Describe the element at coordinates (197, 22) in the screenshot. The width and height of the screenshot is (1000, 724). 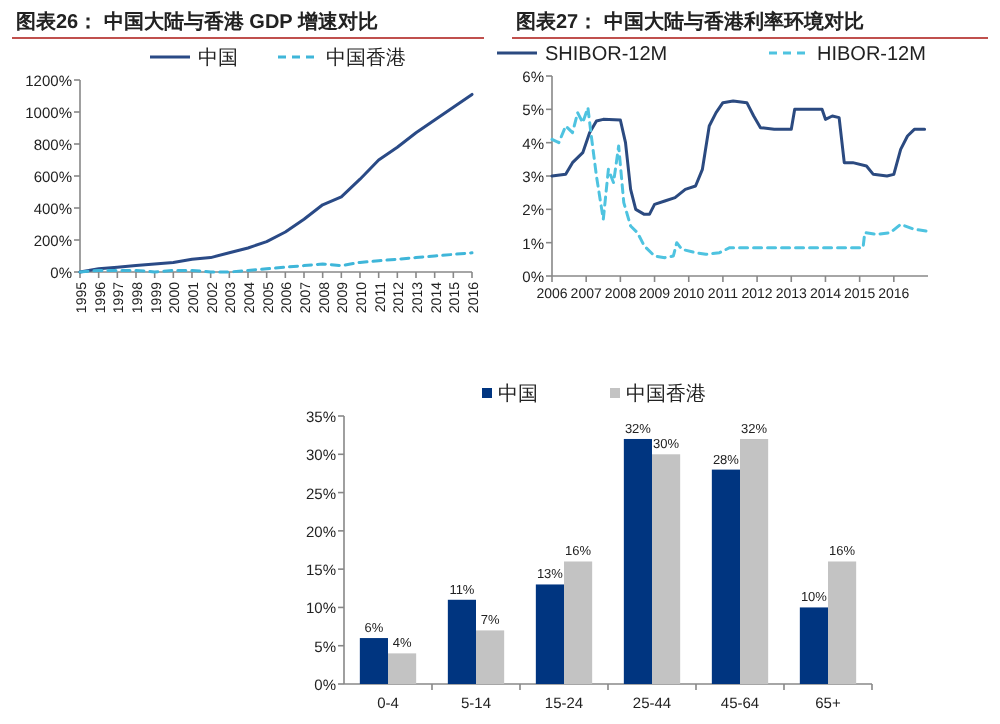
I see `chart-title: 图表26： 中国大陆与香港 GDP 增速对比` at that location.